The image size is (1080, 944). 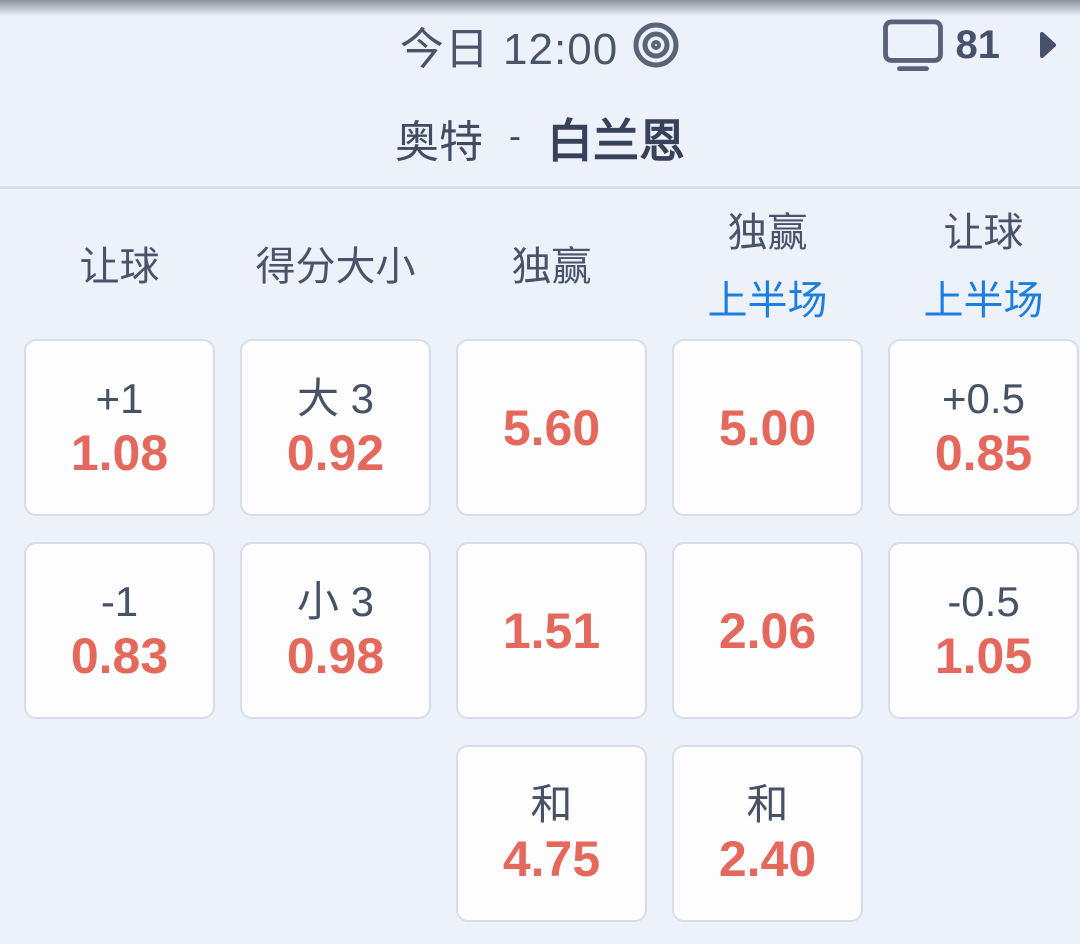 I want to click on odds-cell: 5.60, so click(x=551, y=427).